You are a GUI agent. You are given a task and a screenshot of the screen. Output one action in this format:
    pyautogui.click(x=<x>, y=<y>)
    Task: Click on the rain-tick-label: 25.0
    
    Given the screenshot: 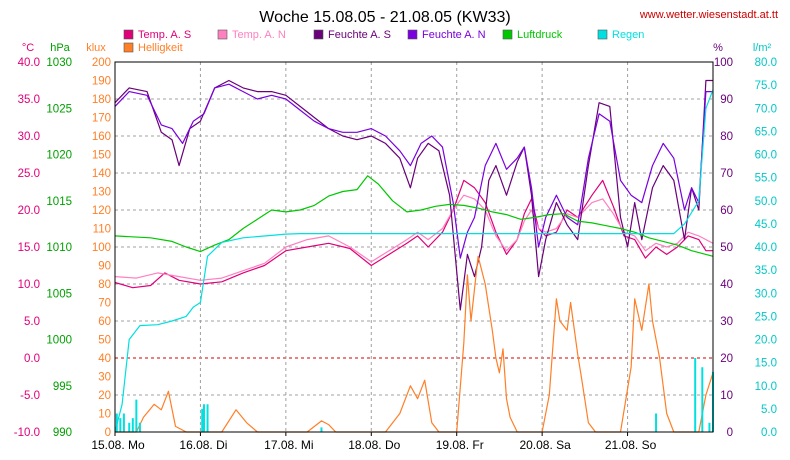 What is the action you would take?
    pyautogui.click(x=766, y=317)
    